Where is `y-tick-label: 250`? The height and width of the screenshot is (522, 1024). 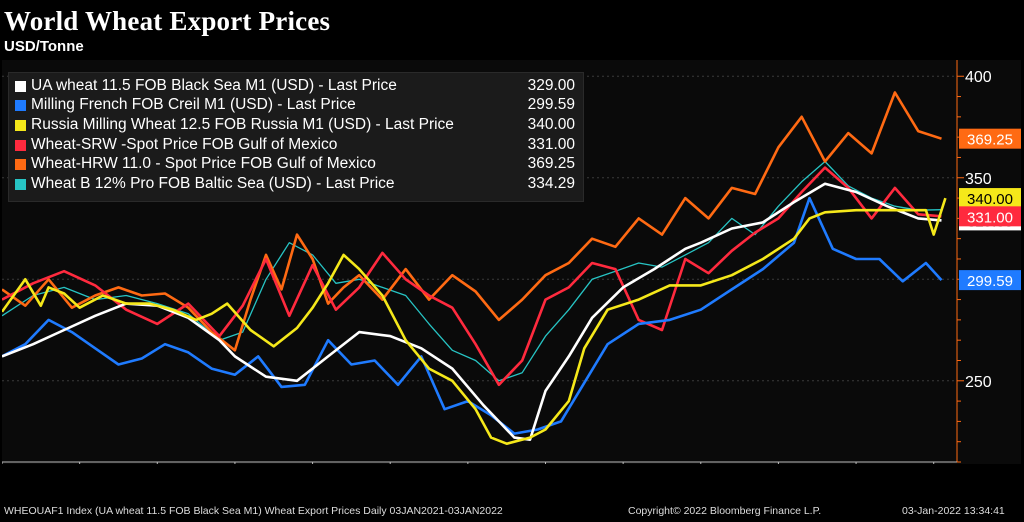
y-tick-label: 250 is located at coordinates (978, 382).